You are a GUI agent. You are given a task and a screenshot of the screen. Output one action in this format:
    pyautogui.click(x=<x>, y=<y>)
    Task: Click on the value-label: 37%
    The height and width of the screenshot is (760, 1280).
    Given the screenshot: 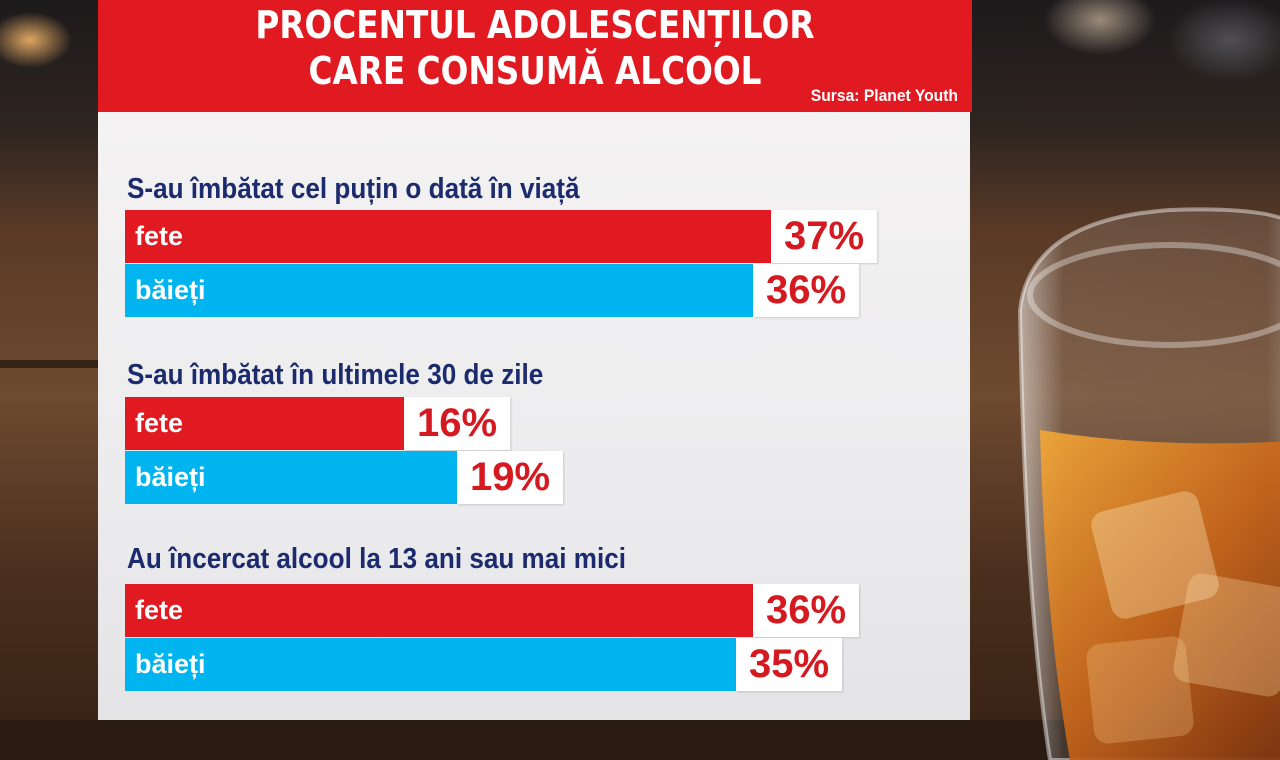 What is the action you would take?
    pyautogui.click(x=824, y=236)
    